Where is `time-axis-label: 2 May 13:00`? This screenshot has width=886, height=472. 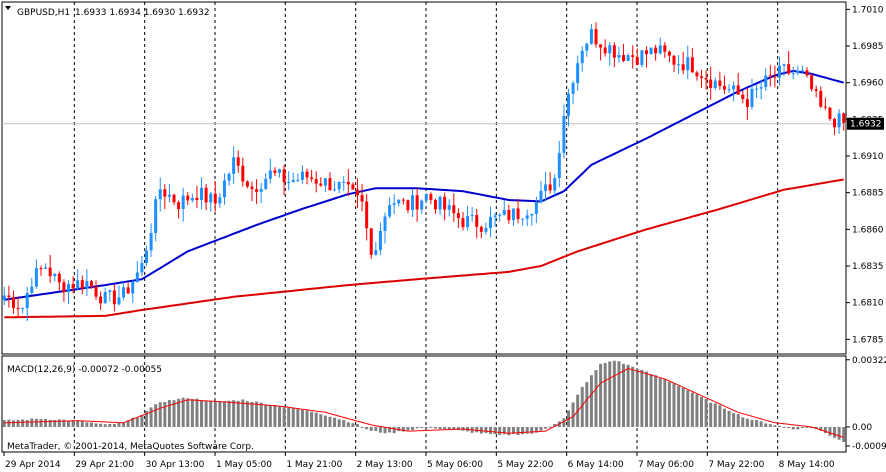 time-axis-label: 2 May 13:00 is located at coordinates (385, 465).